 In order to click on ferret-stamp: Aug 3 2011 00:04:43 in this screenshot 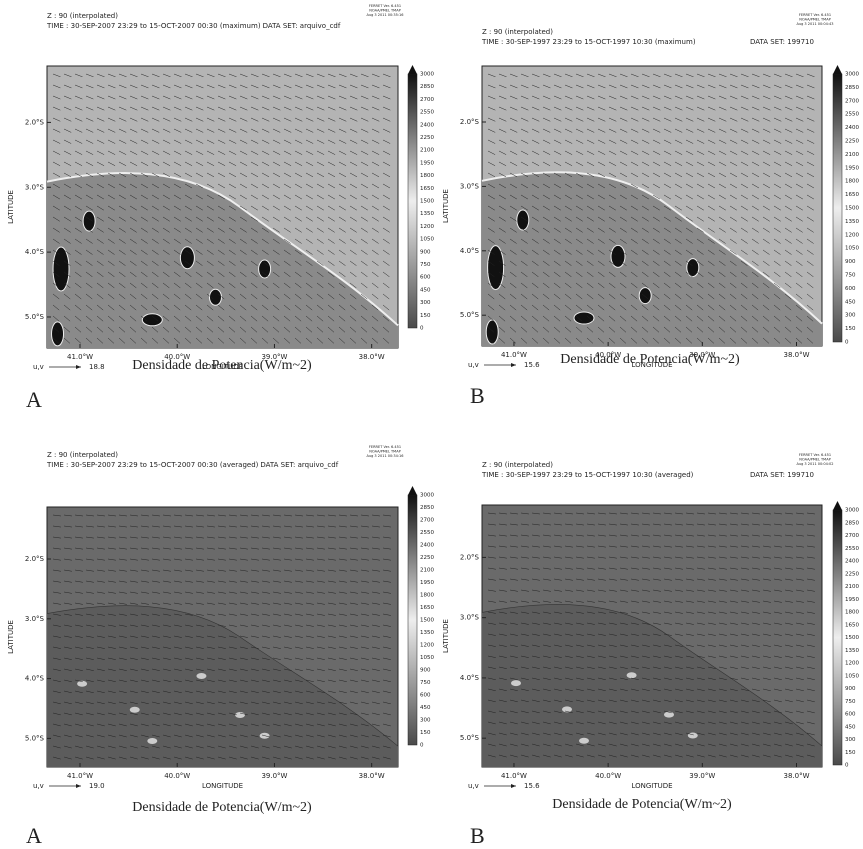, I will do `click(814, 24)`.